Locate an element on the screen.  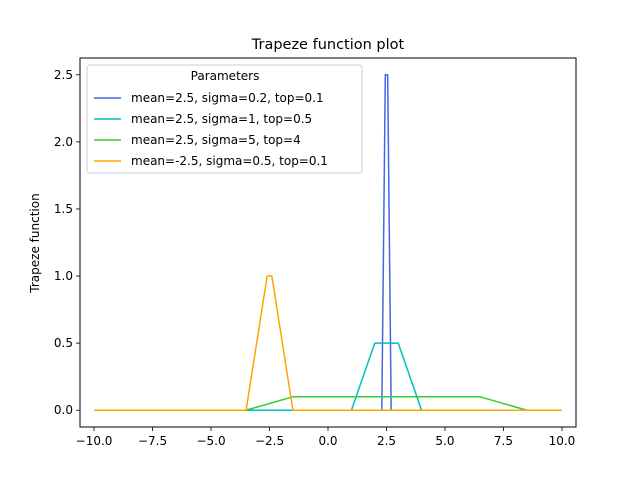
legend-entry-1: mean=2.5, sigma=1, top=0.5 is located at coordinates (221, 119).